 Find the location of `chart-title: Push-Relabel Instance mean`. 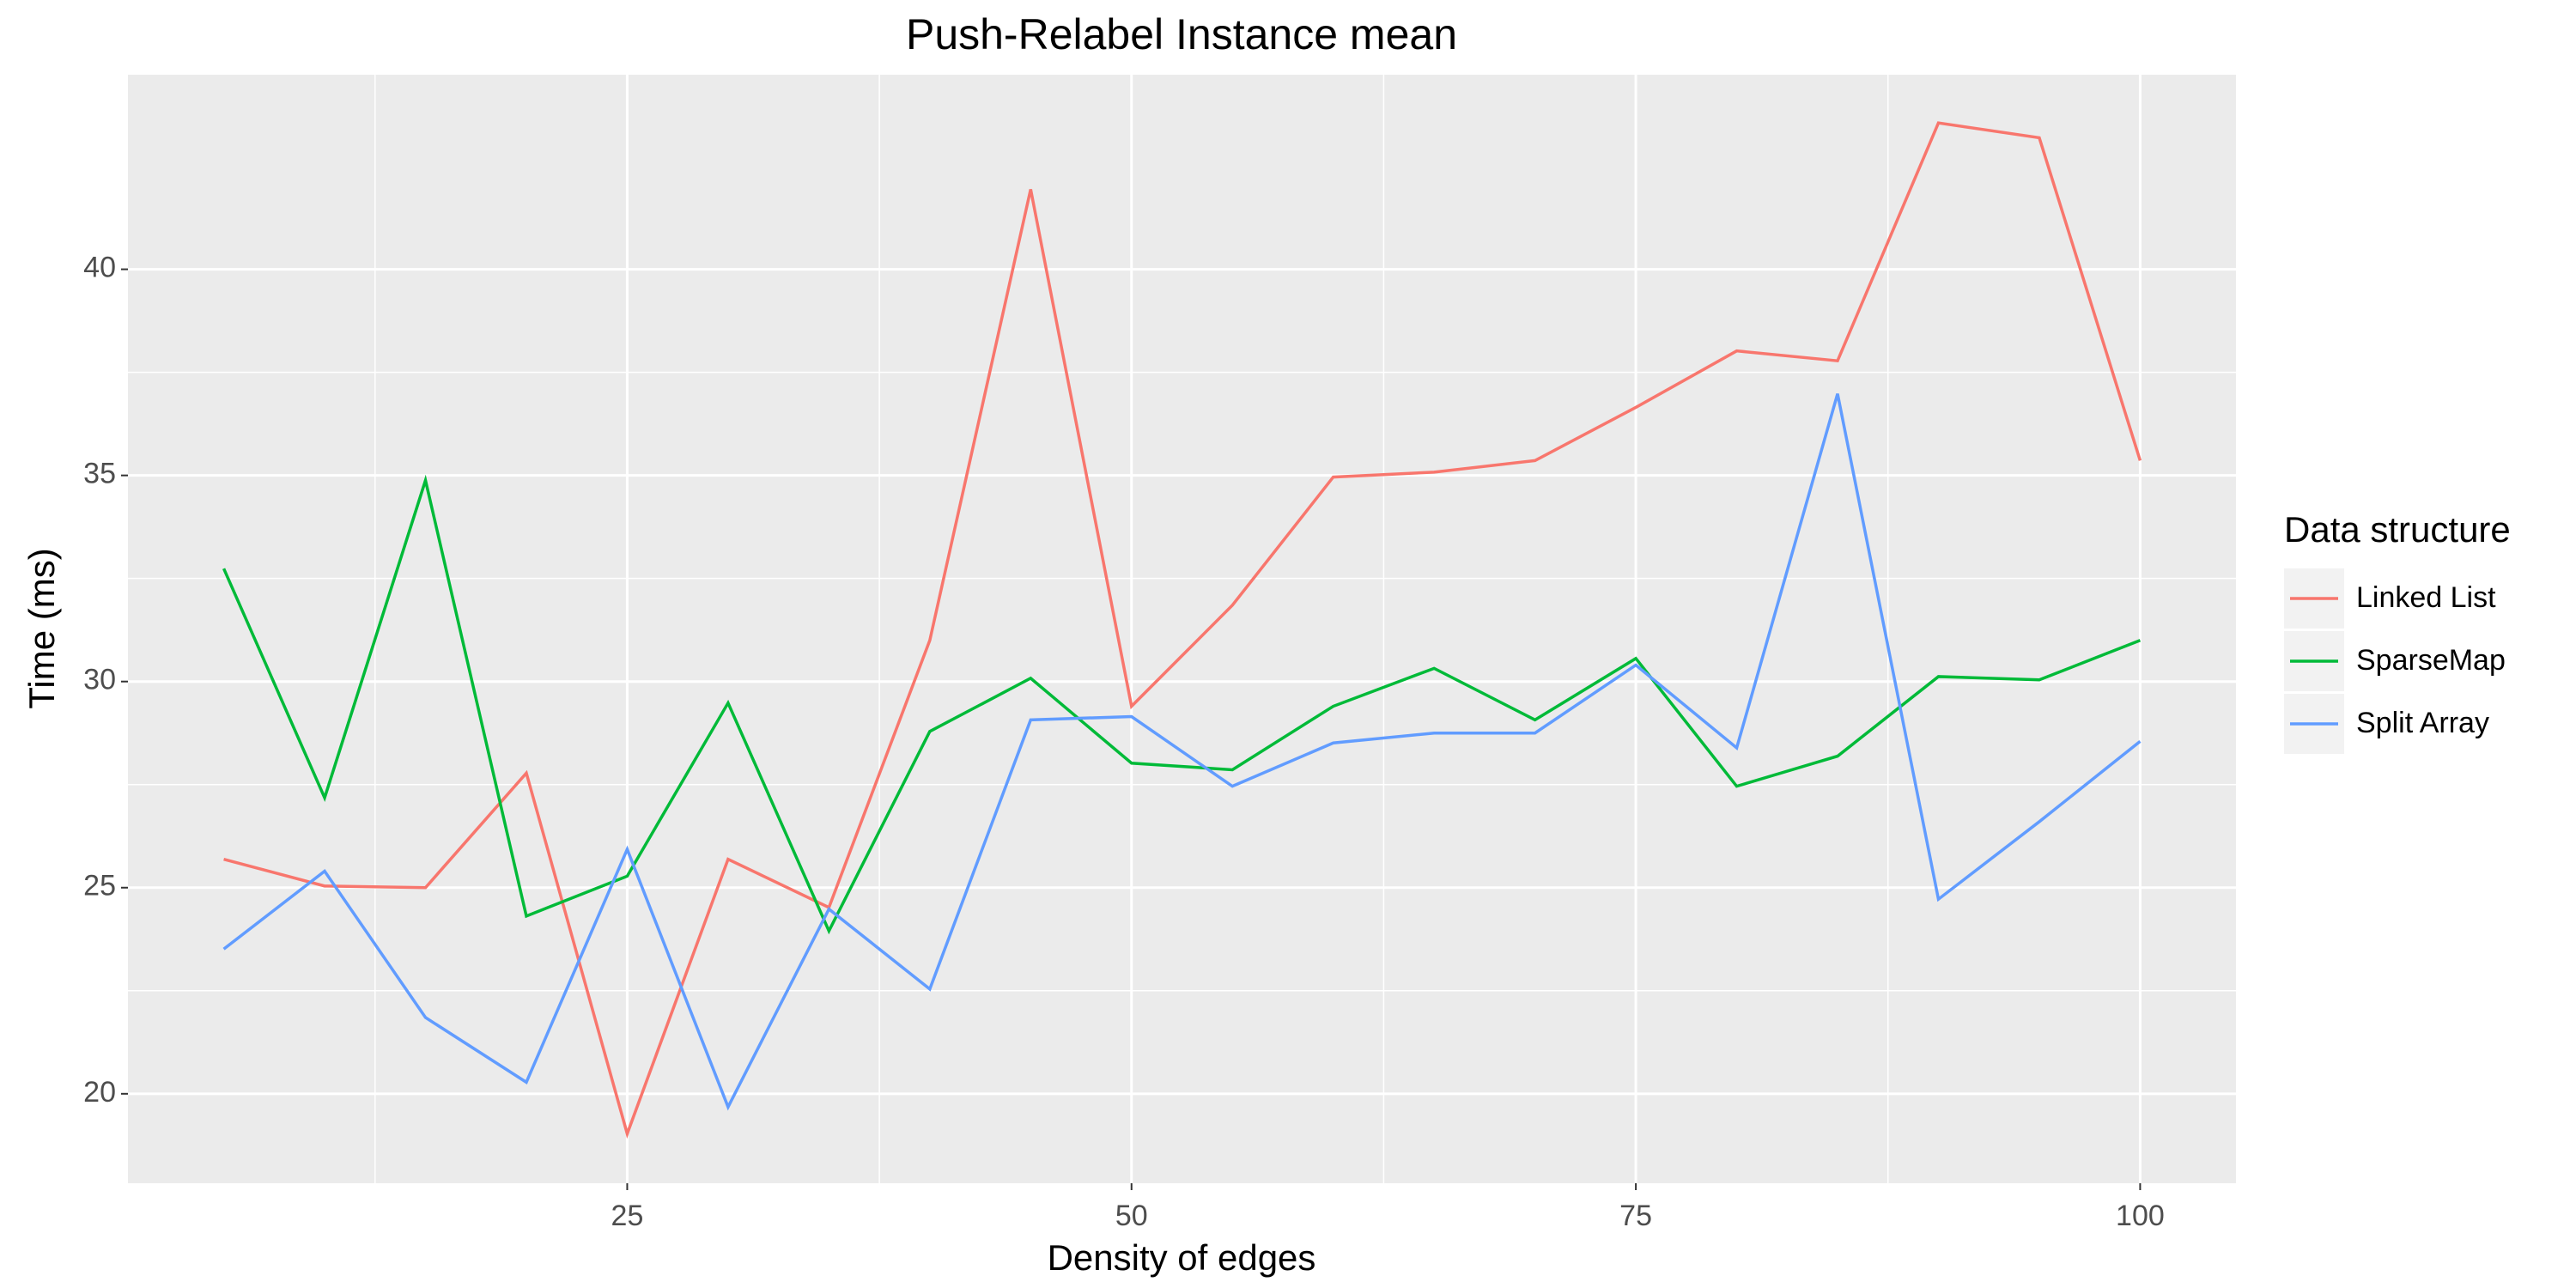

chart-title: Push-Relabel Instance mean is located at coordinates (1181, 34).